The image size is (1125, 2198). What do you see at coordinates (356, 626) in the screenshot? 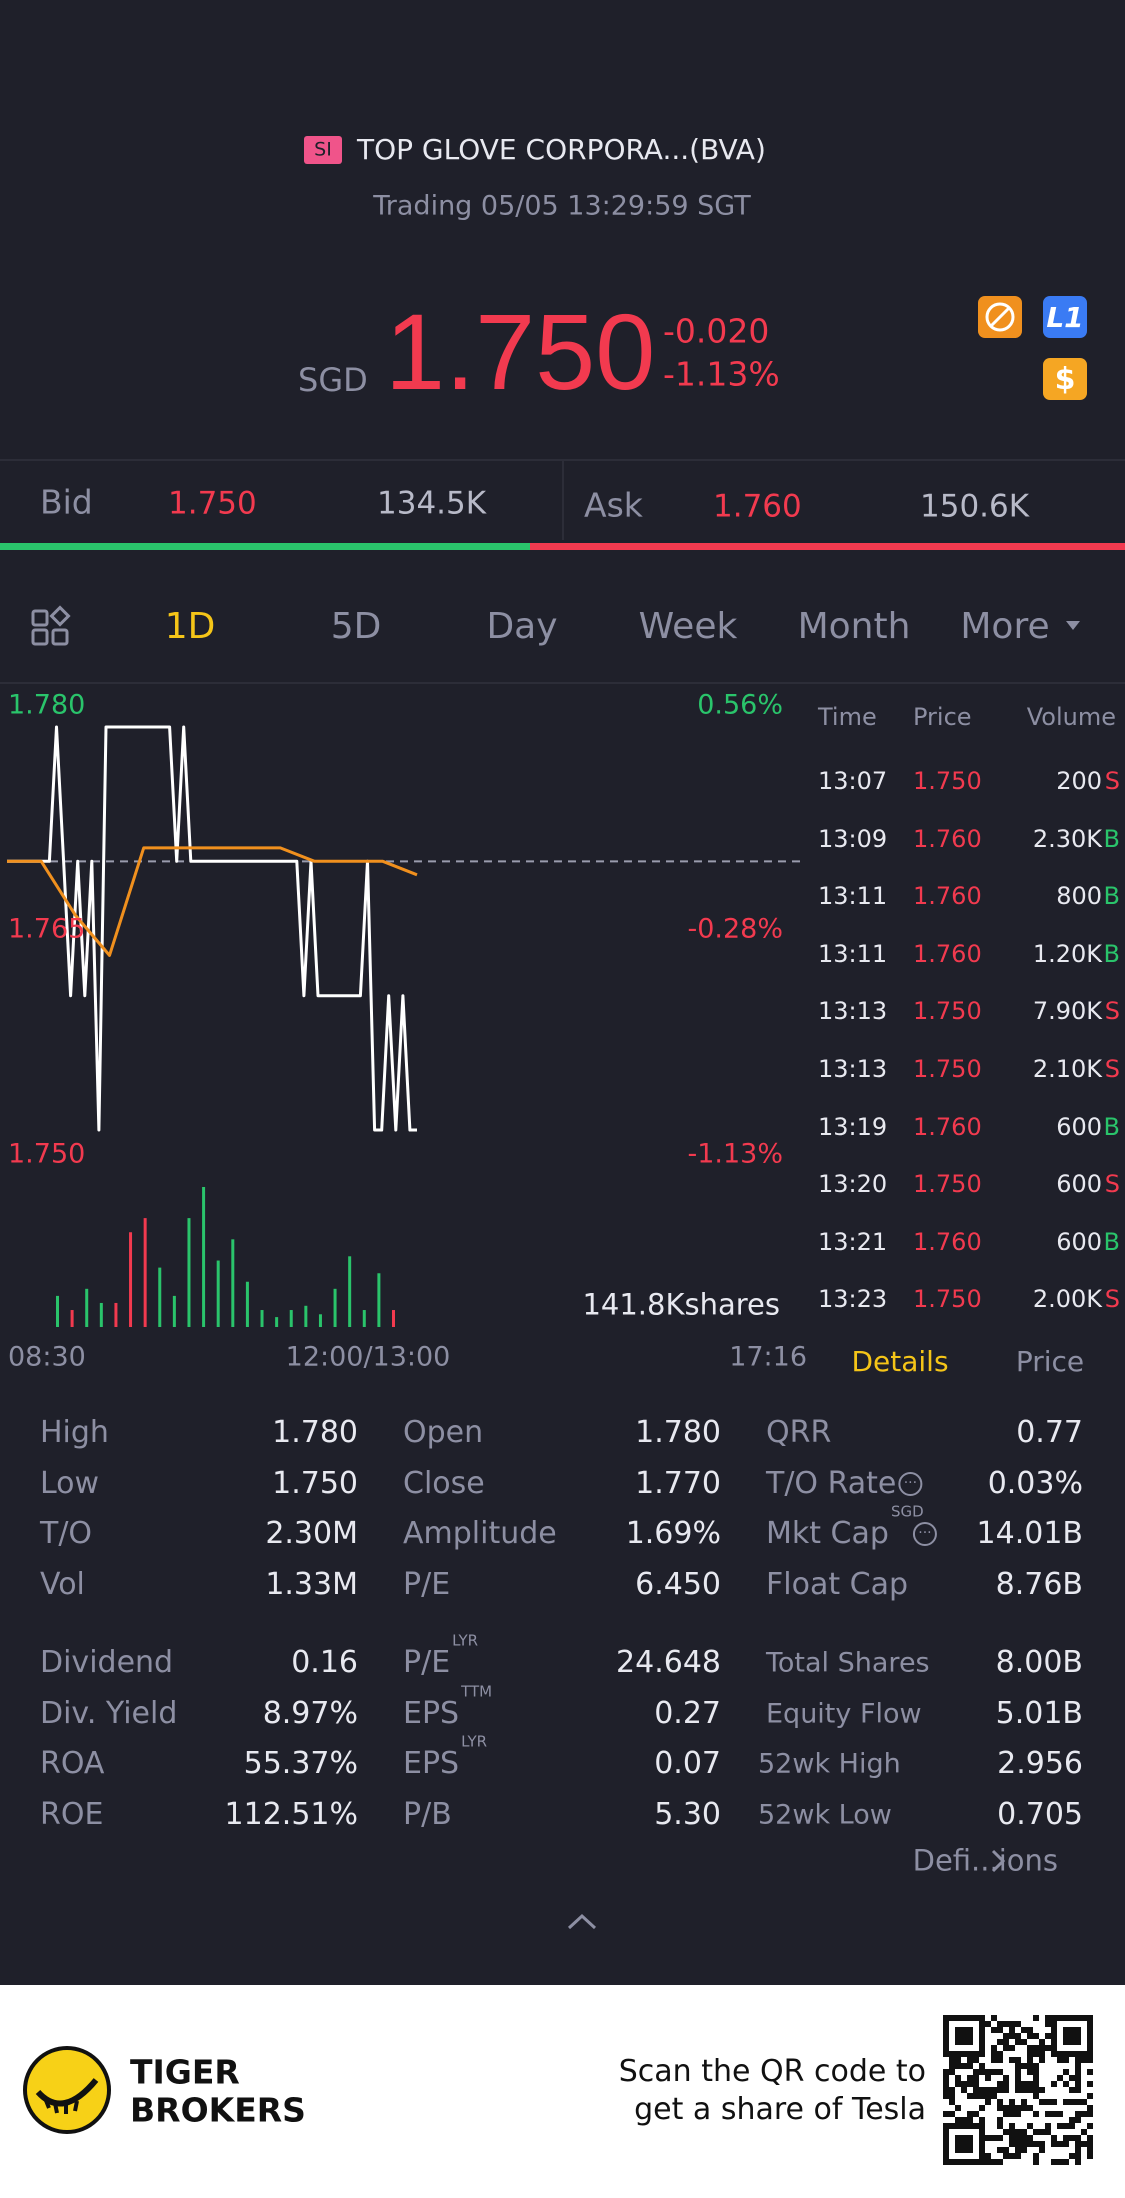
I see `period-tab: 5D` at bounding box center [356, 626].